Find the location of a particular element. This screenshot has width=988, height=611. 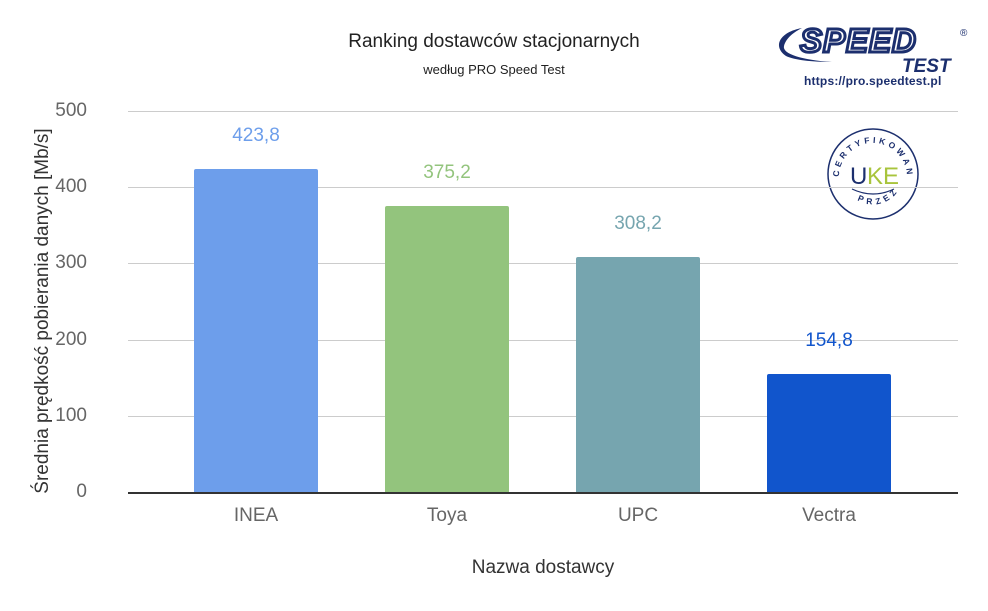

speedtest-logo-icon: SPEED TEST ® is located at coordinates (873, 49).